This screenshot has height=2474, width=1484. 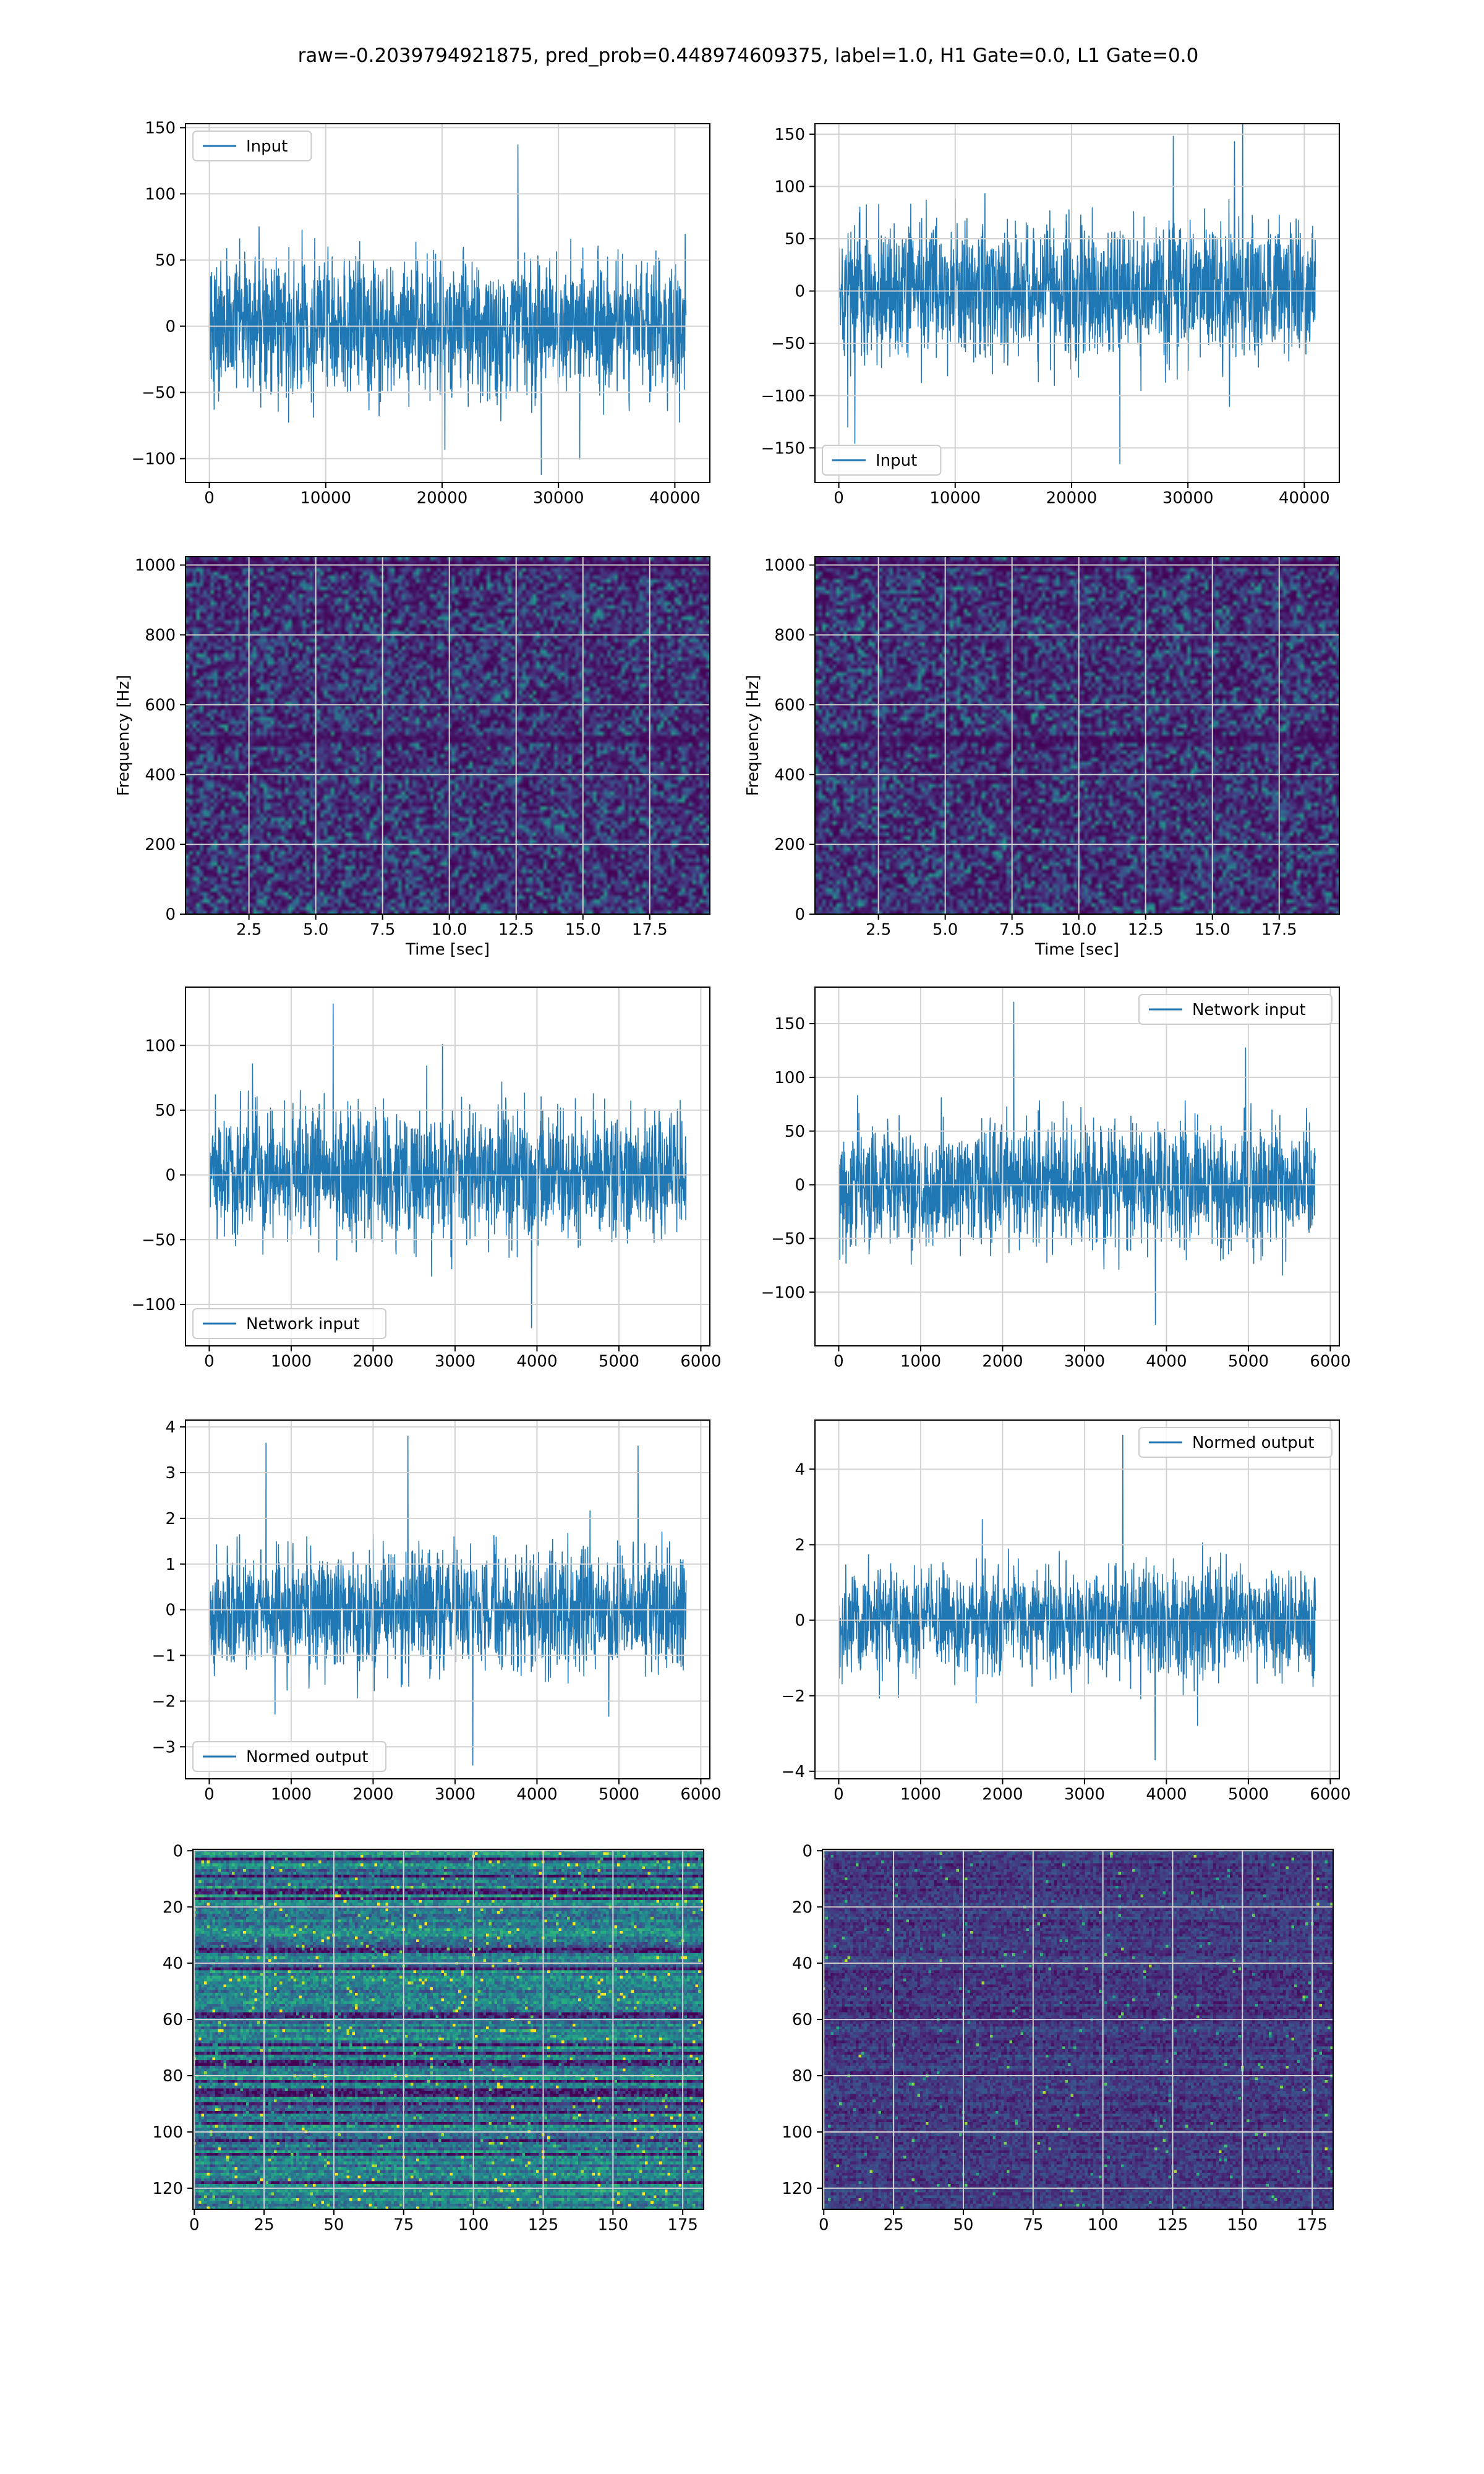 I want to click on x-tick-label: 150, so click(x=1242, y=2225).